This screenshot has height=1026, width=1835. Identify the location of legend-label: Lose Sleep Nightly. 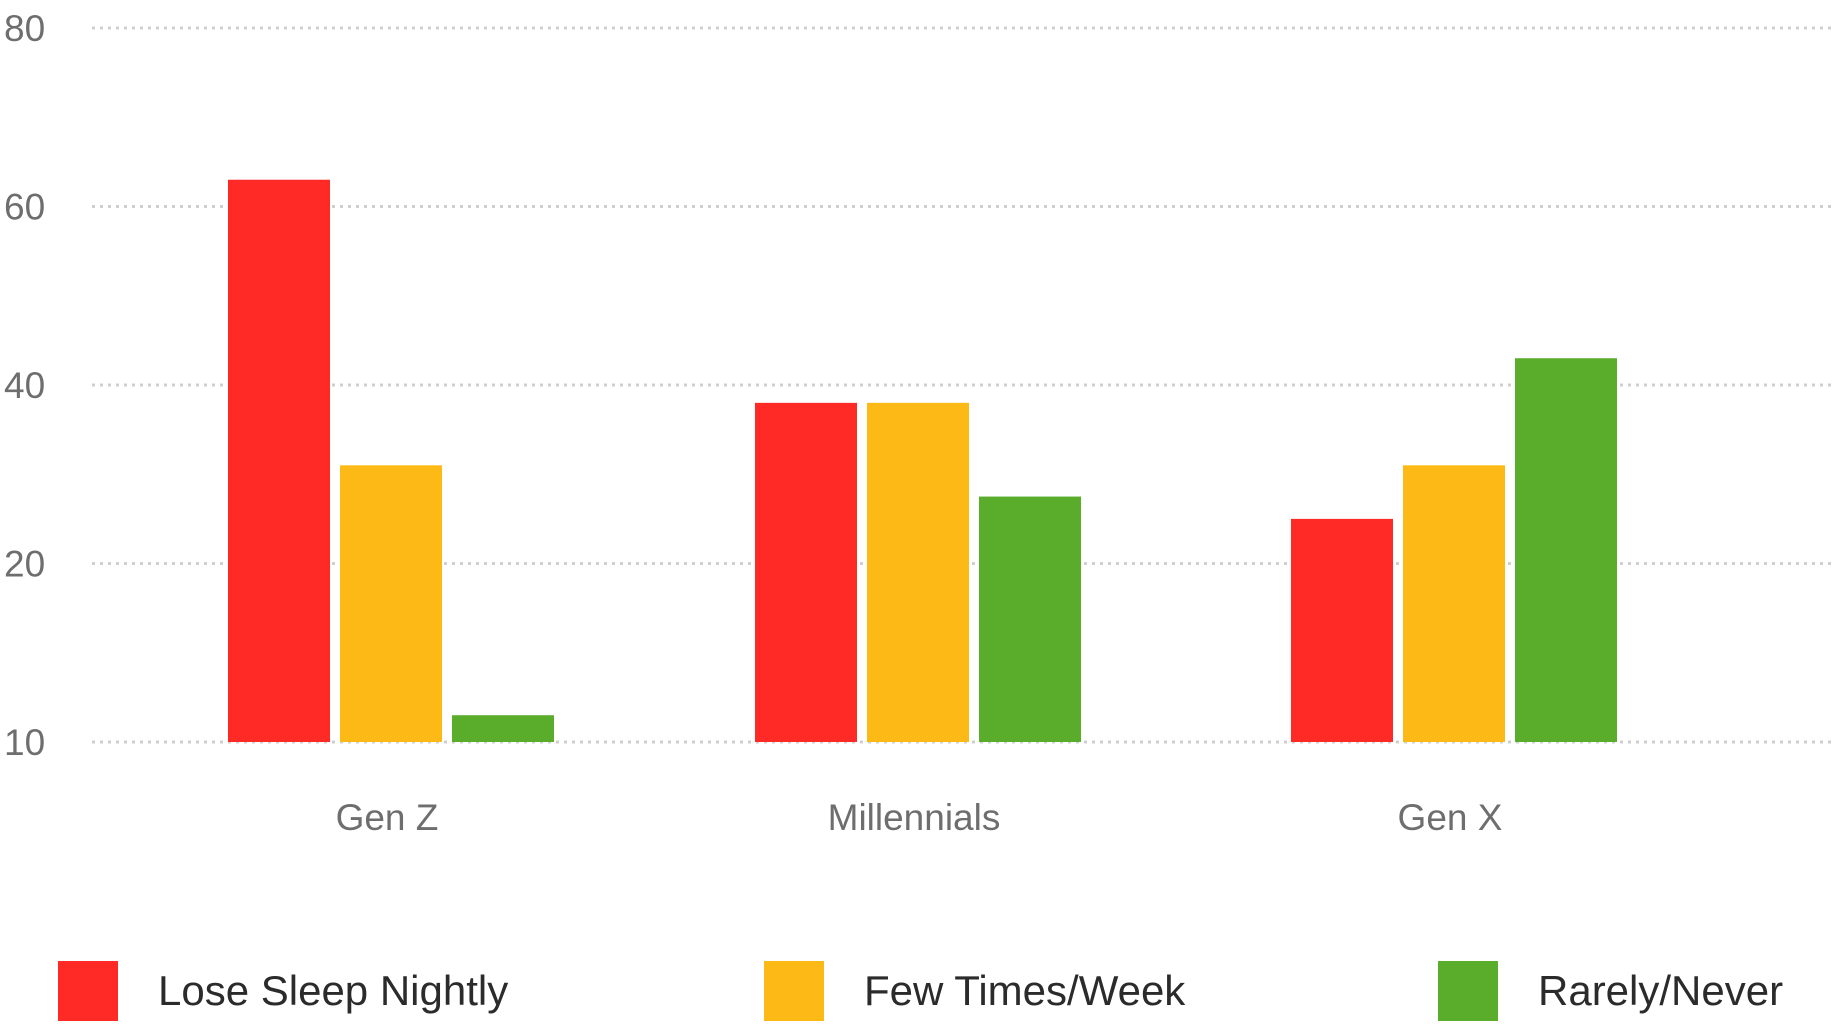
(333, 990).